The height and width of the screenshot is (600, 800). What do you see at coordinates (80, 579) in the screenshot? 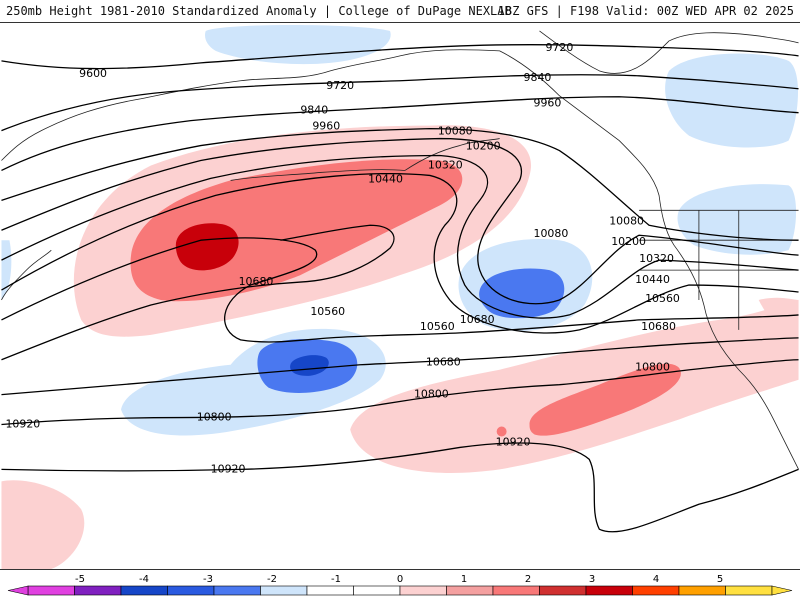
I see `colorbar-tick-label: -5` at bounding box center [80, 579].